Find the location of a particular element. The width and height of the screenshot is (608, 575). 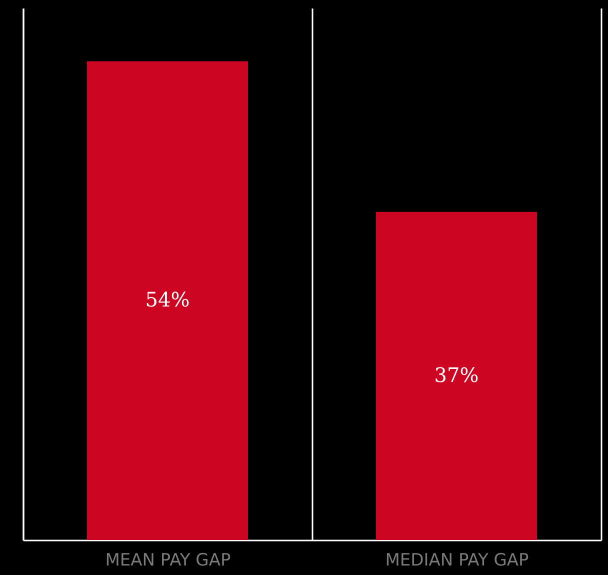

x-tick-label: MEAN PAY GAP is located at coordinates (168, 560).